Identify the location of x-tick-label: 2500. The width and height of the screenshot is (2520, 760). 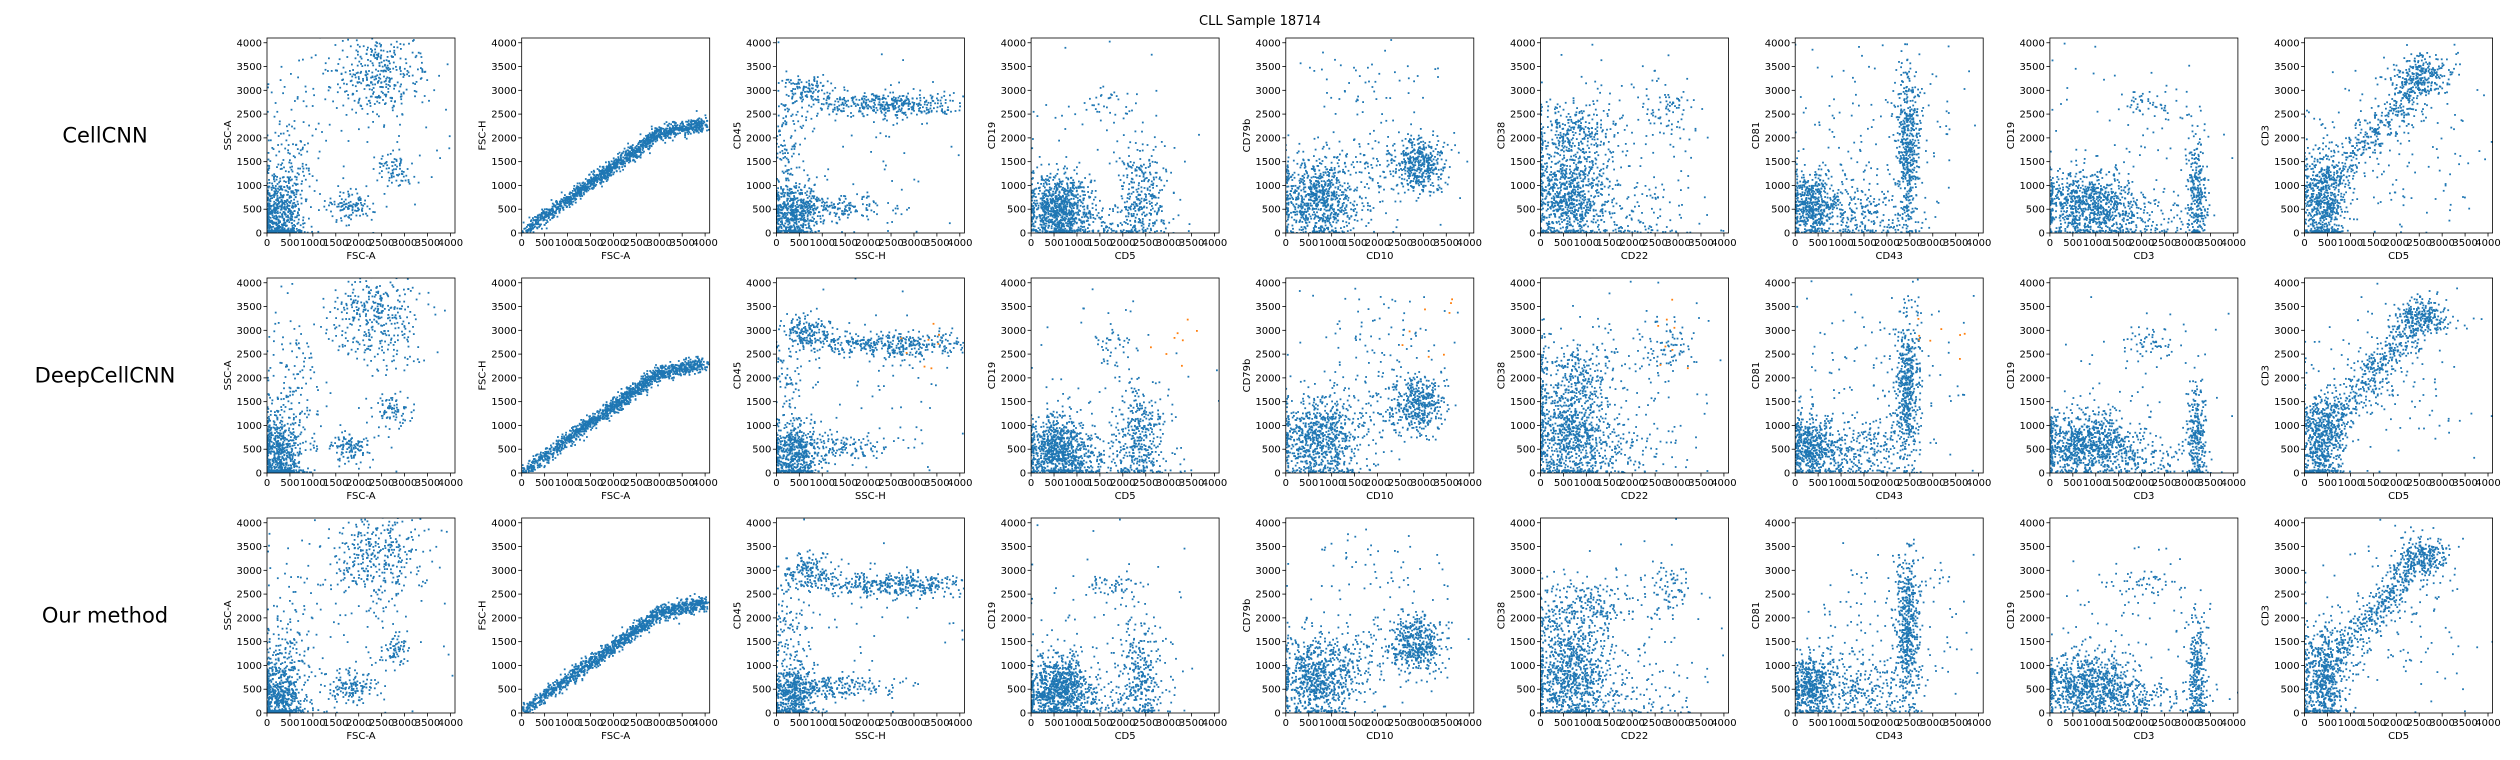
(890, 243).